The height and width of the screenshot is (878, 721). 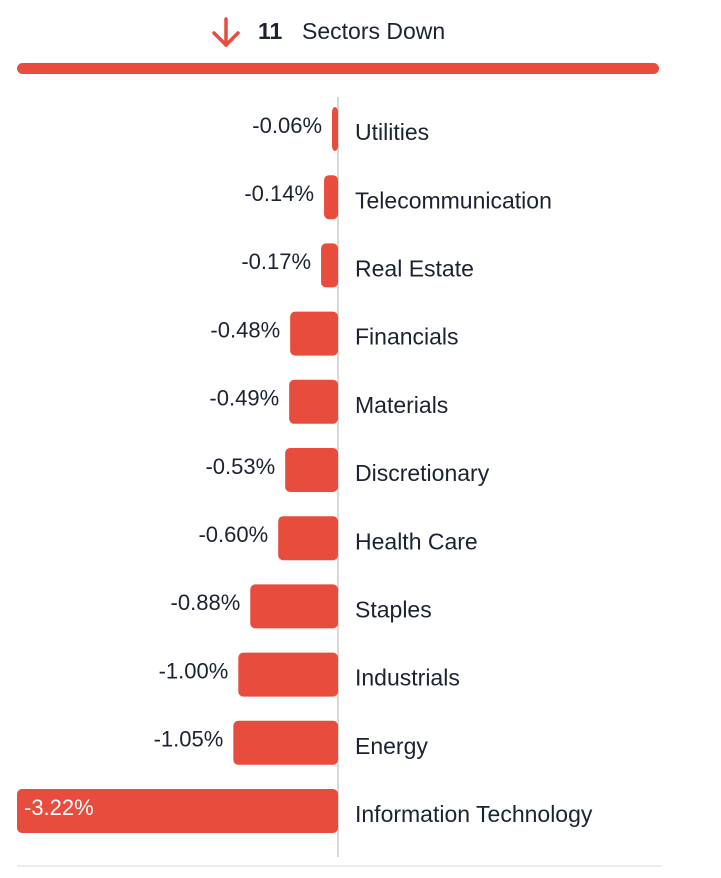 What do you see at coordinates (276, 261) in the screenshot?
I see `value-label: -0.17%` at bounding box center [276, 261].